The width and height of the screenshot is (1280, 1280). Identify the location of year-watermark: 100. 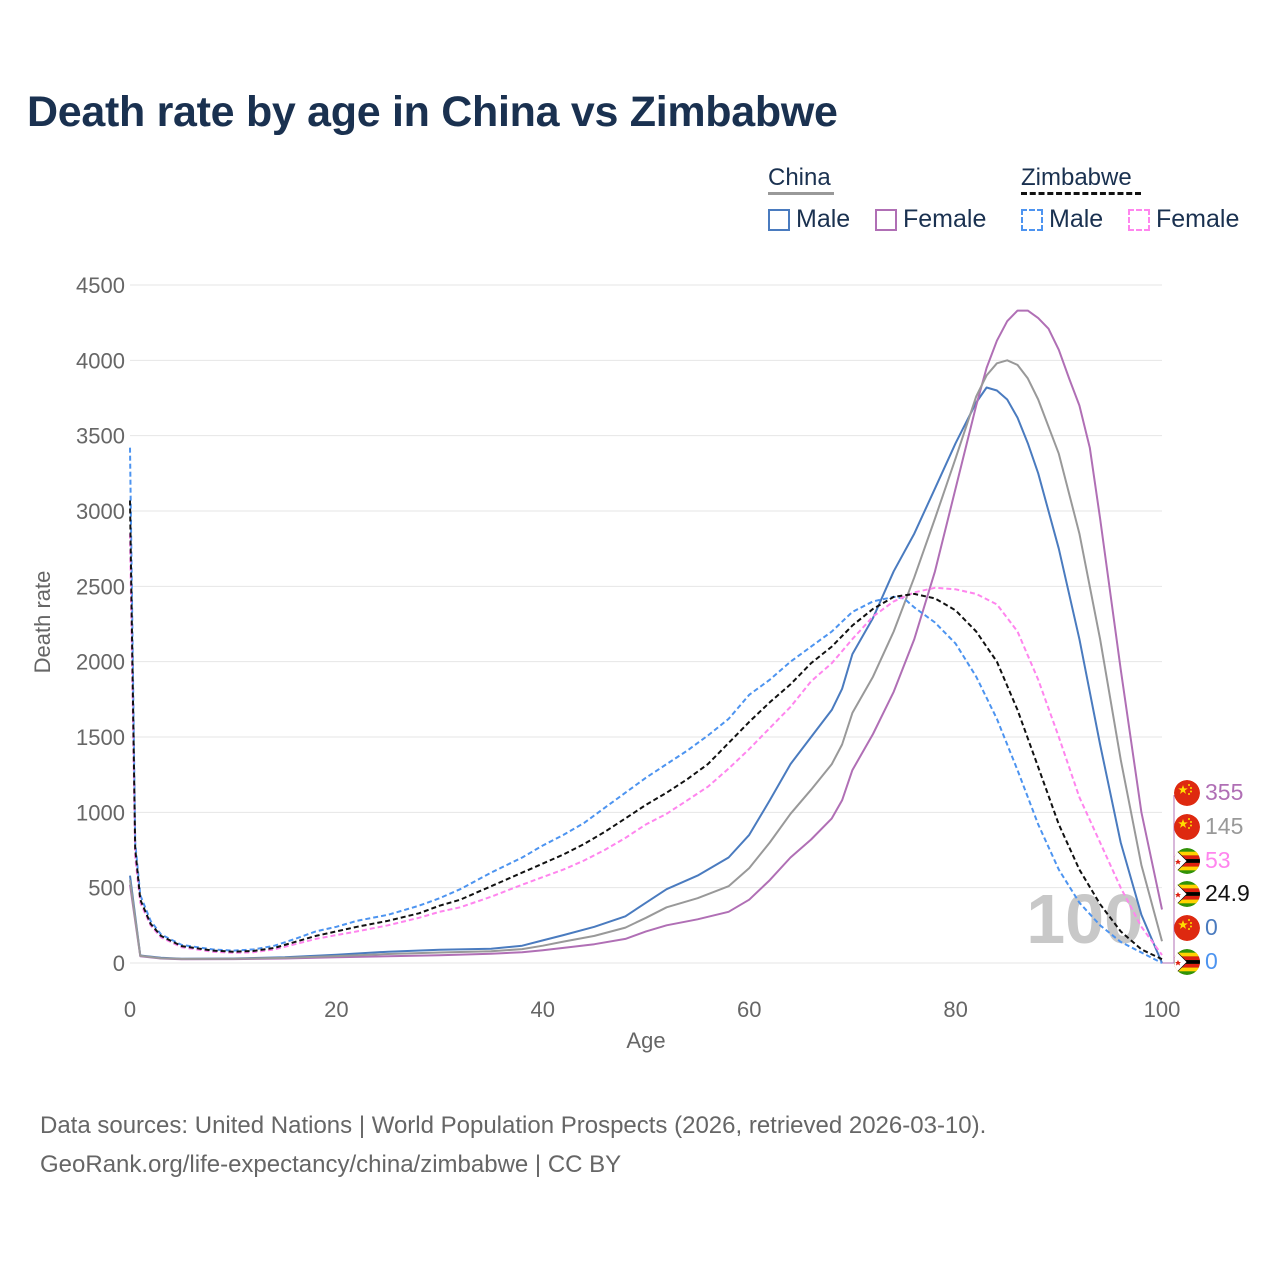
(1084, 919).